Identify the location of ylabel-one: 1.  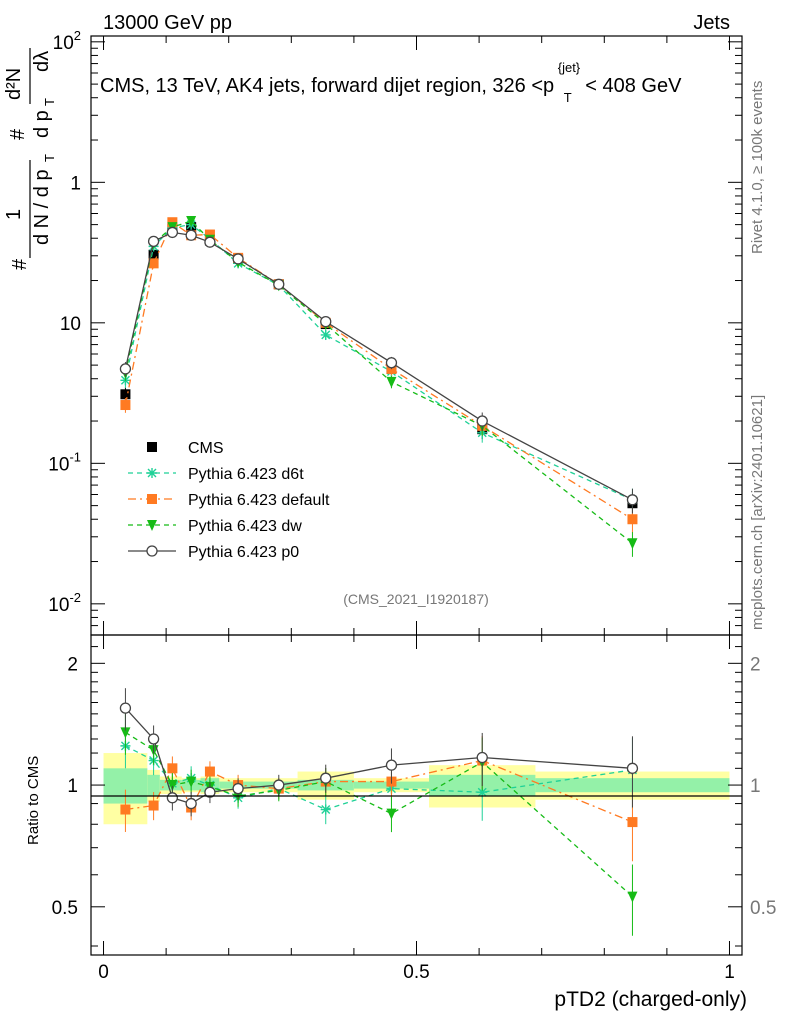
(14, 214).